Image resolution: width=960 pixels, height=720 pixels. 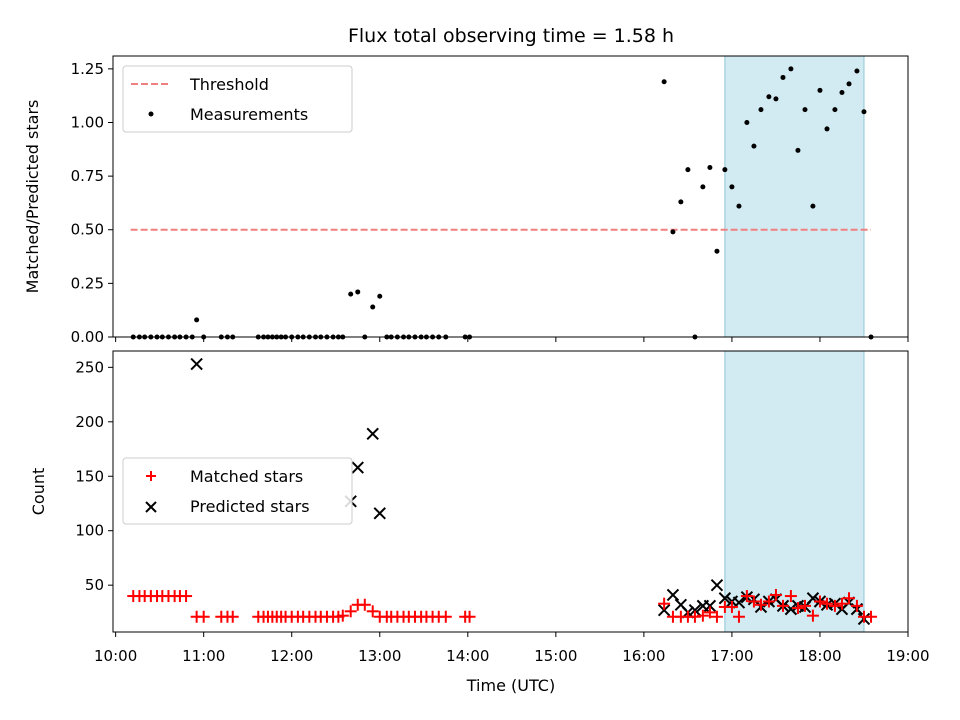 I want to click on count-legend-box, so click(x=237, y=491).